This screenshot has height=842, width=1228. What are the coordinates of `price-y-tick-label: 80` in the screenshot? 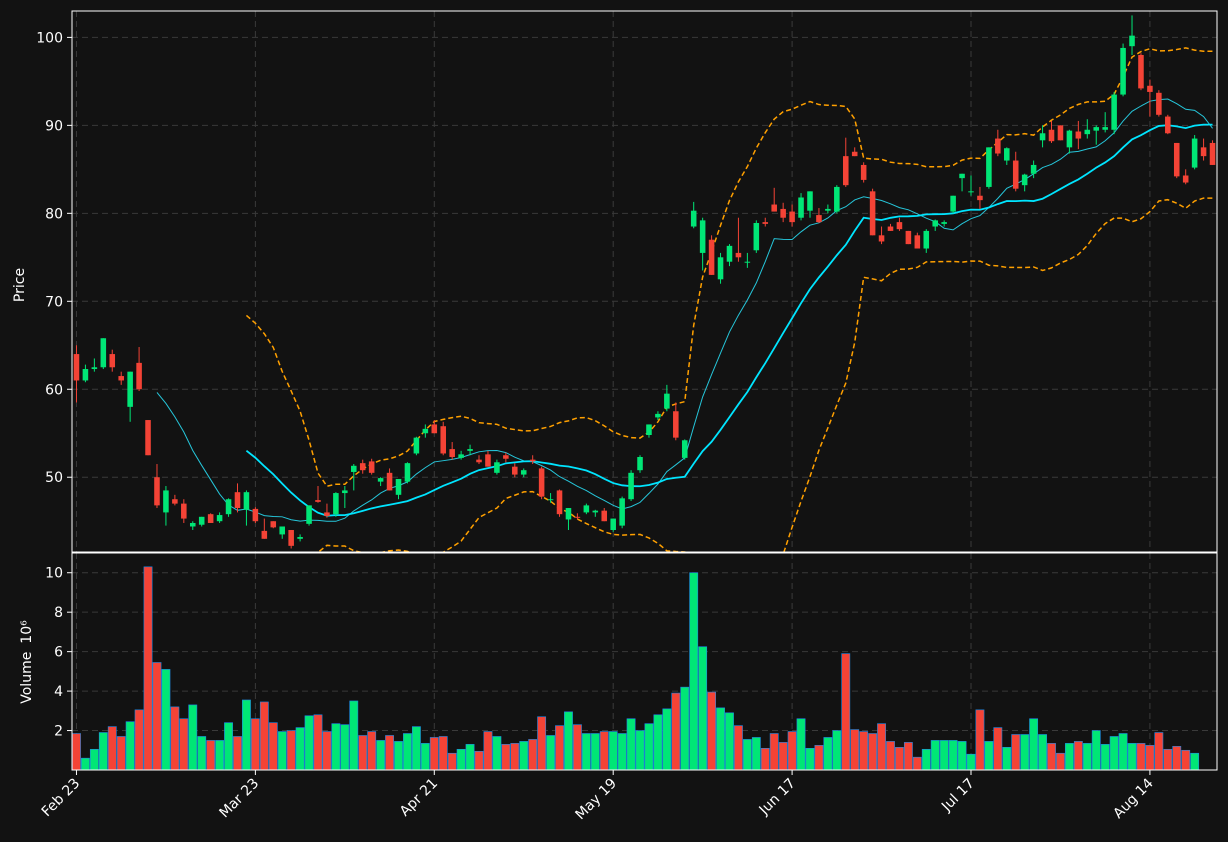 It's located at (54, 214).